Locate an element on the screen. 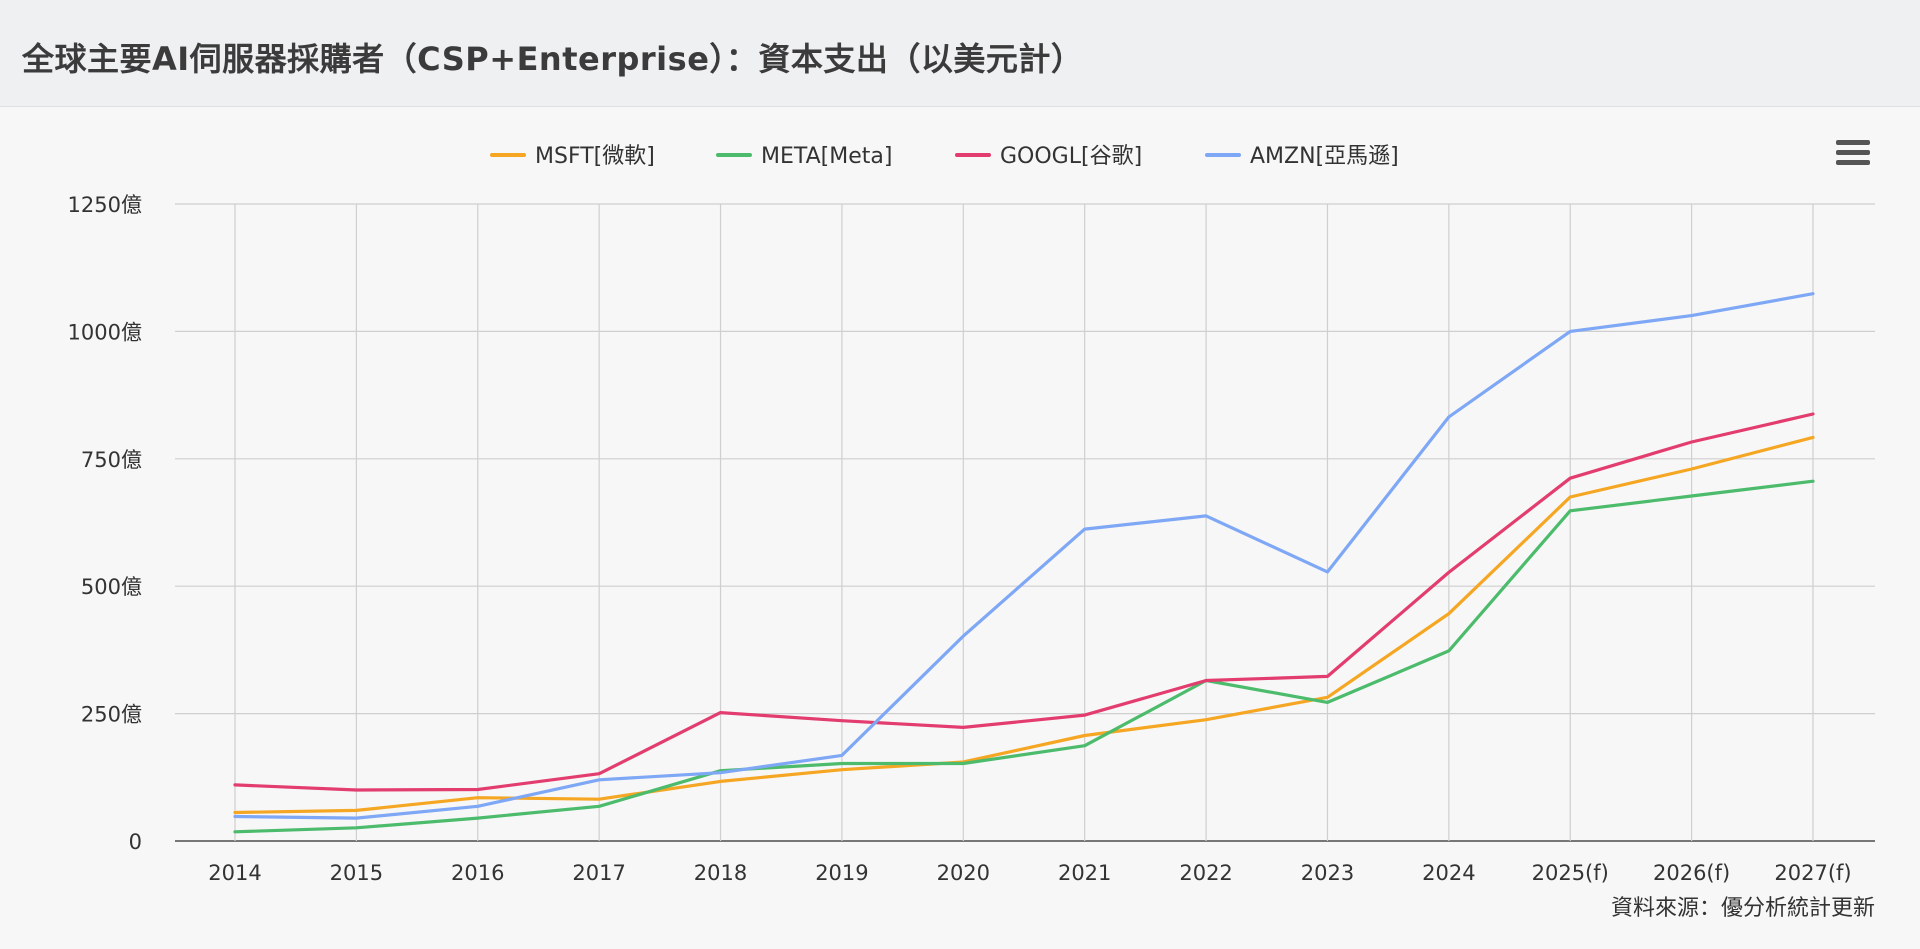 The height and width of the screenshot is (949, 1920). hamburger-menu-icon is located at coordinates (1853, 154).